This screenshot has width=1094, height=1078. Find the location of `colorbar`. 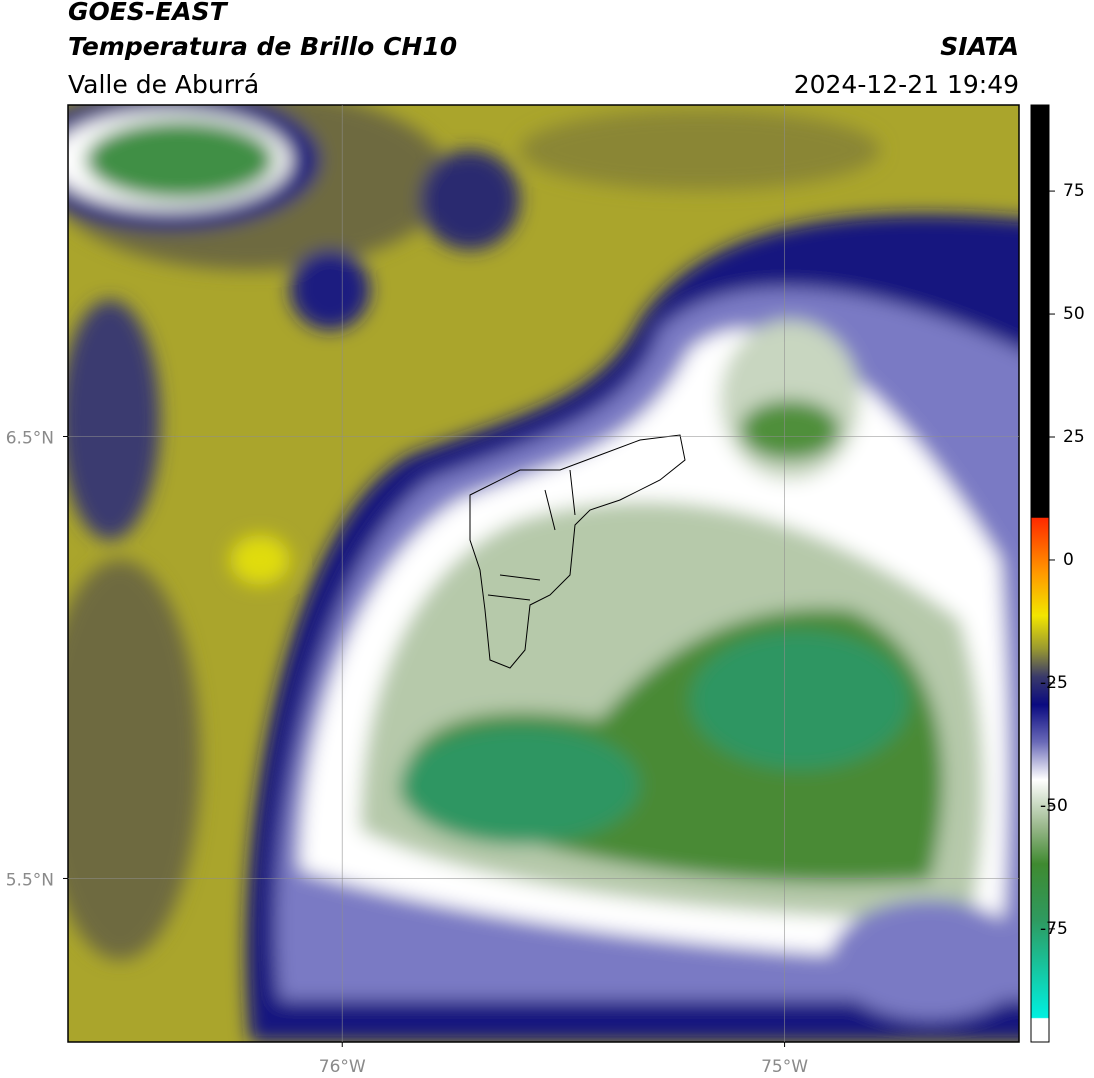

colorbar is located at coordinates (1040, 573).